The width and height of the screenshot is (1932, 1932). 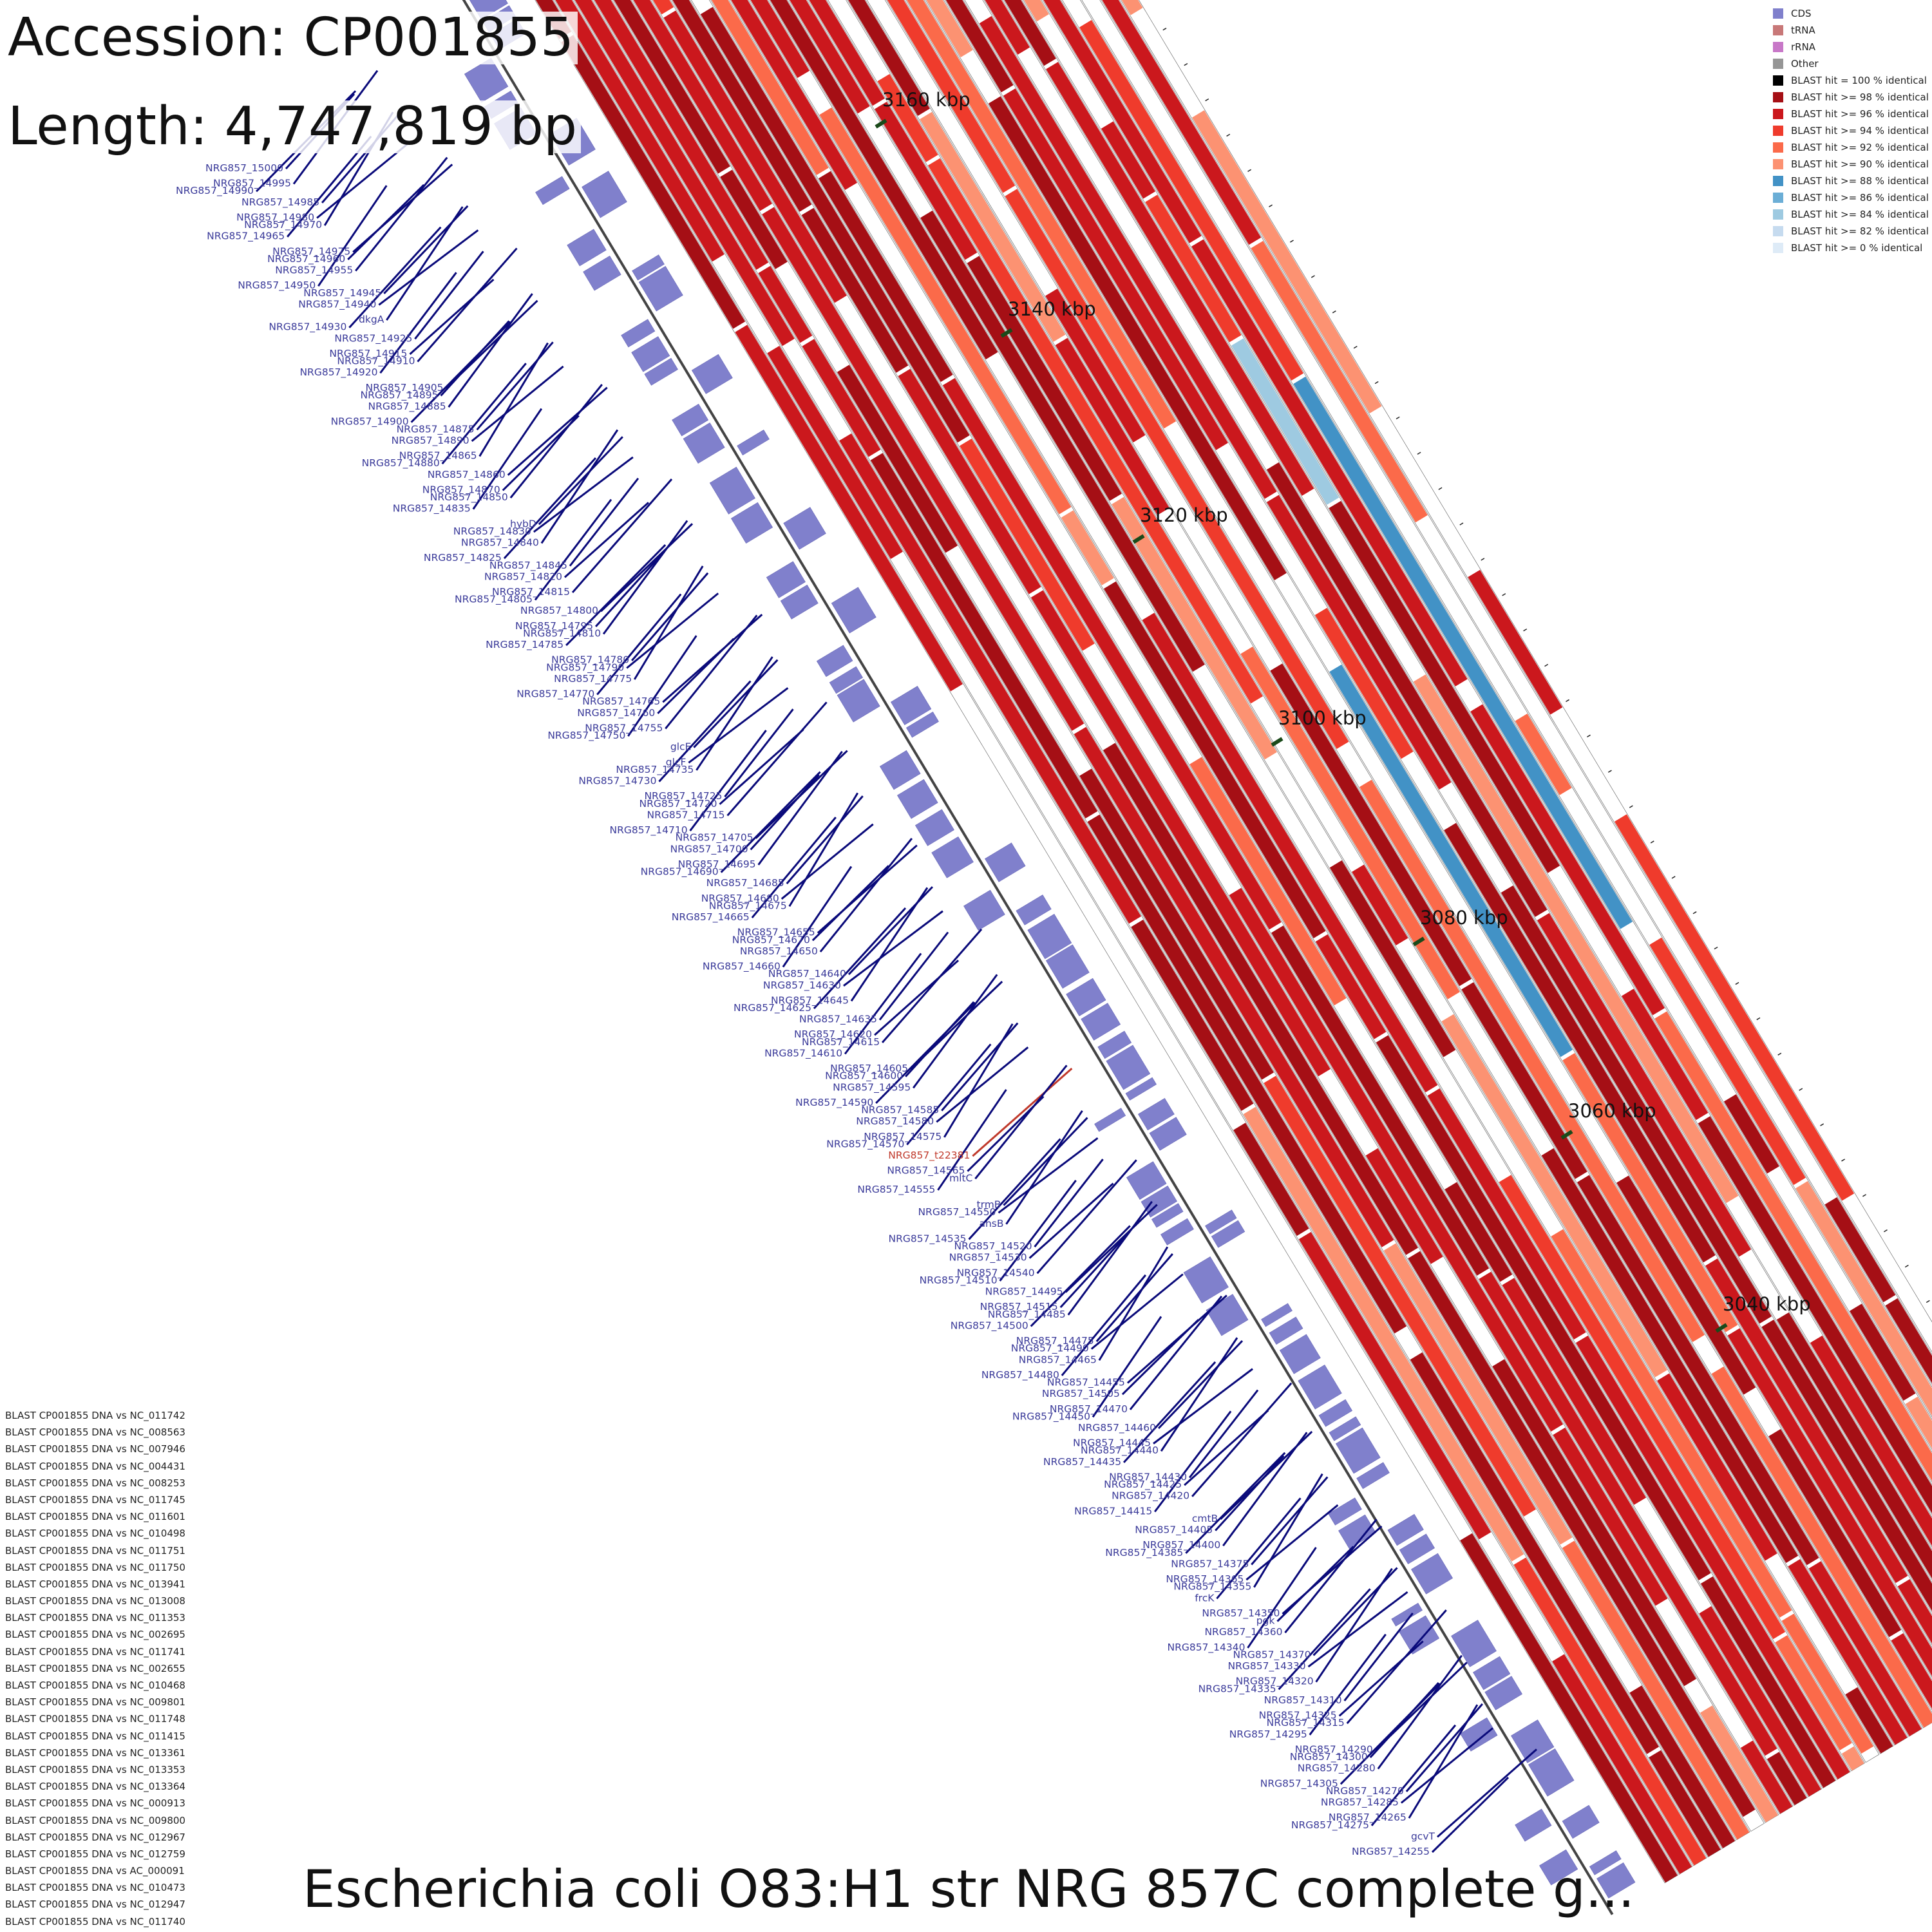 What do you see at coordinates (1330, 1826) in the screenshot?
I see `gene-label: NRG857_14275` at bounding box center [1330, 1826].